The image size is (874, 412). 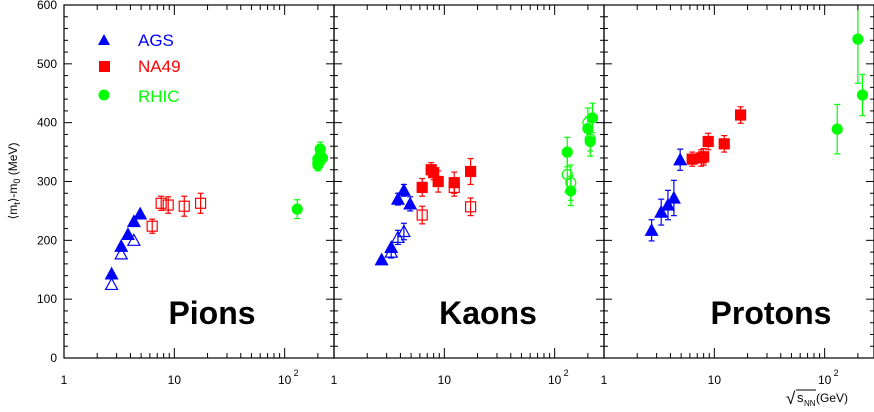 I want to click on pions-panel-label: Pions, so click(x=211, y=313).